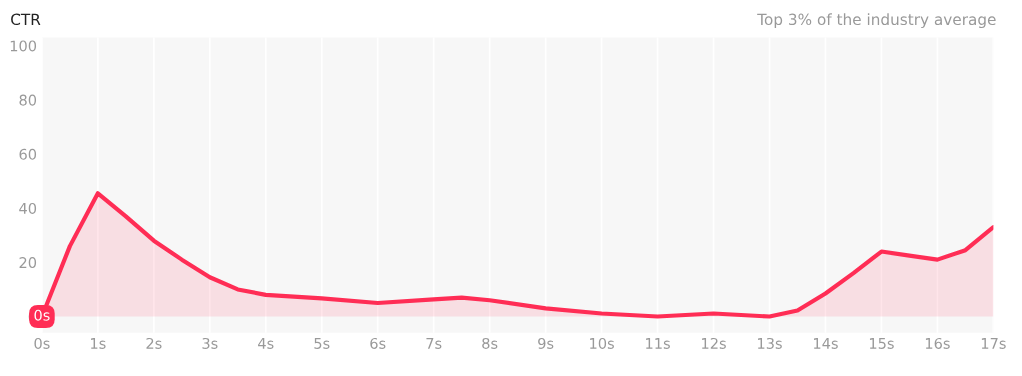 Image resolution: width=1022 pixels, height=376 pixels. Describe the element at coordinates (881, 343) in the screenshot. I see `x-tick-label: 15s` at that location.